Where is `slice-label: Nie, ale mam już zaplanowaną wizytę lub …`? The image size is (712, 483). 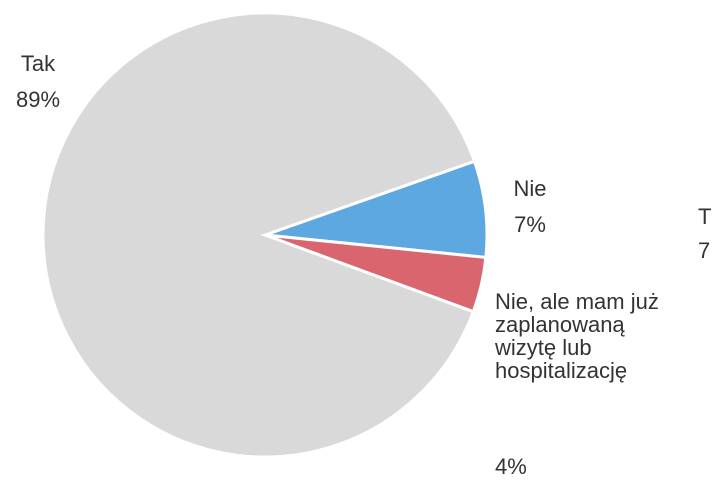 slice-label: Nie, ale mam już zaplanowaną wizytę lub … is located at coordinates (579, 336).